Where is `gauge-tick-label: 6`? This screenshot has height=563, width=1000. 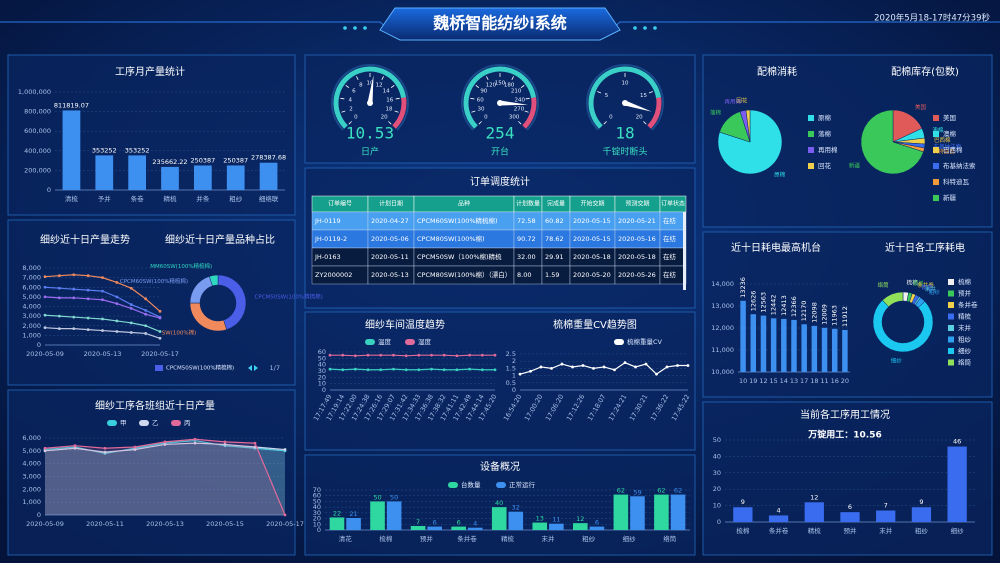 gauge-tick-label: 6 is located at coordinates (354, 92).